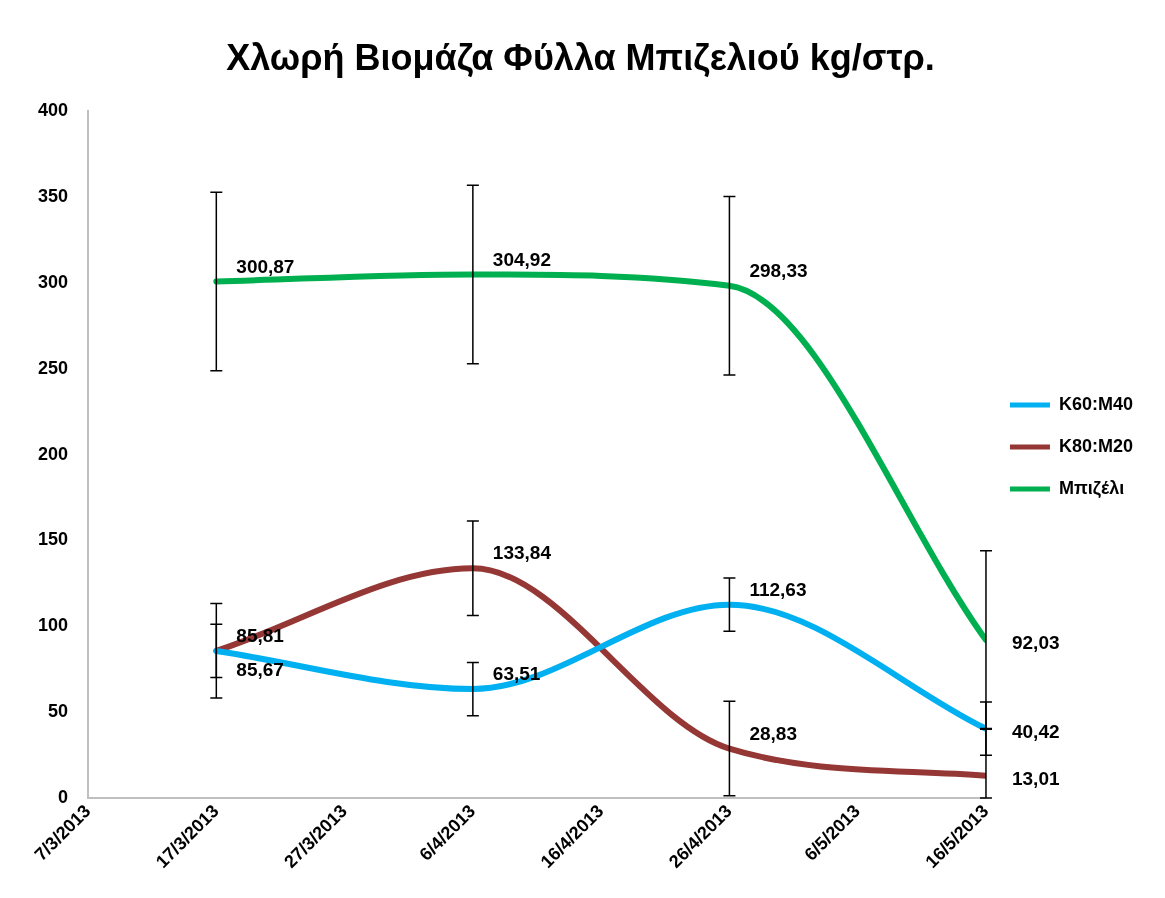  I want to click on legend-label: Κ80:Μ20, so click(1095, 445).